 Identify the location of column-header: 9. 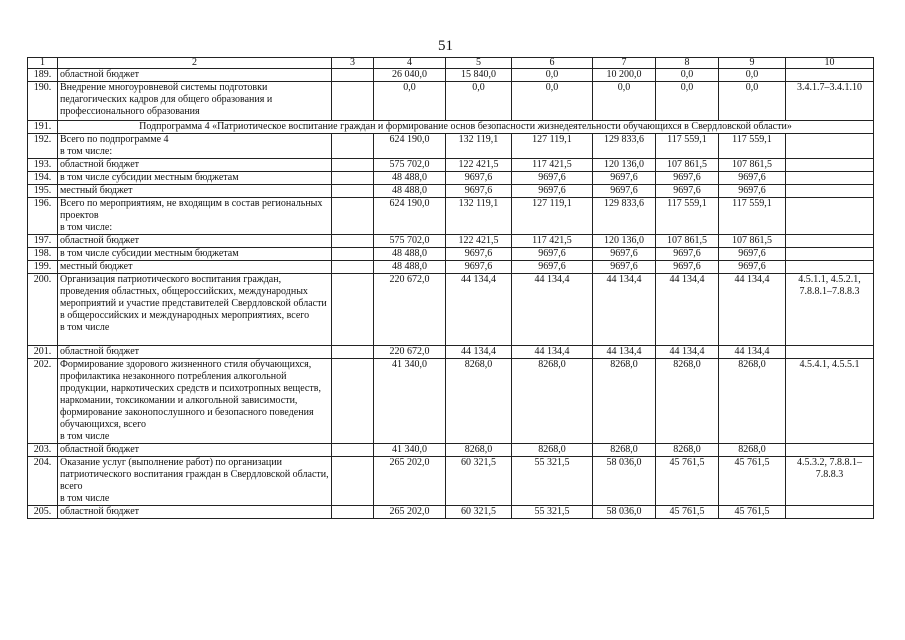
(752, 63).